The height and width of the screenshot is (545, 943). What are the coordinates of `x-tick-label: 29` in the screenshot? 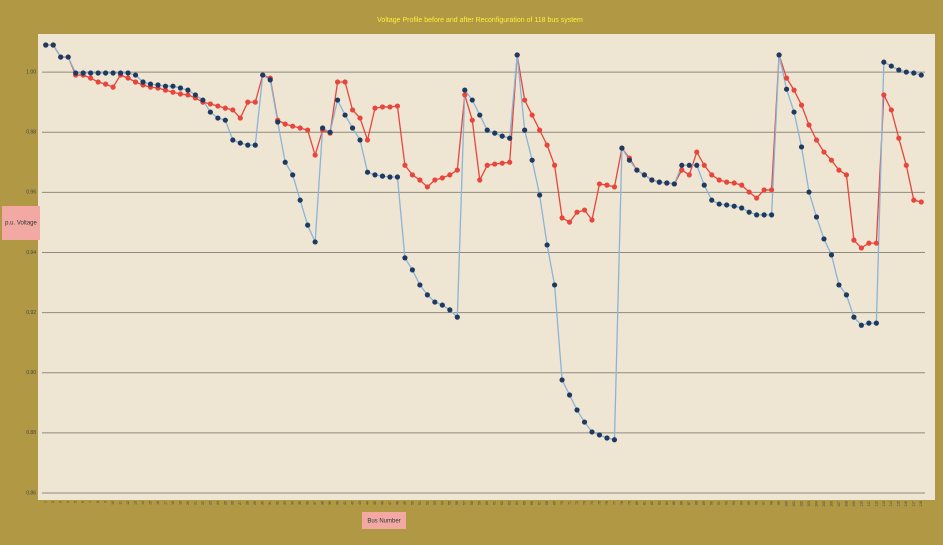 It's located at (255, 503).